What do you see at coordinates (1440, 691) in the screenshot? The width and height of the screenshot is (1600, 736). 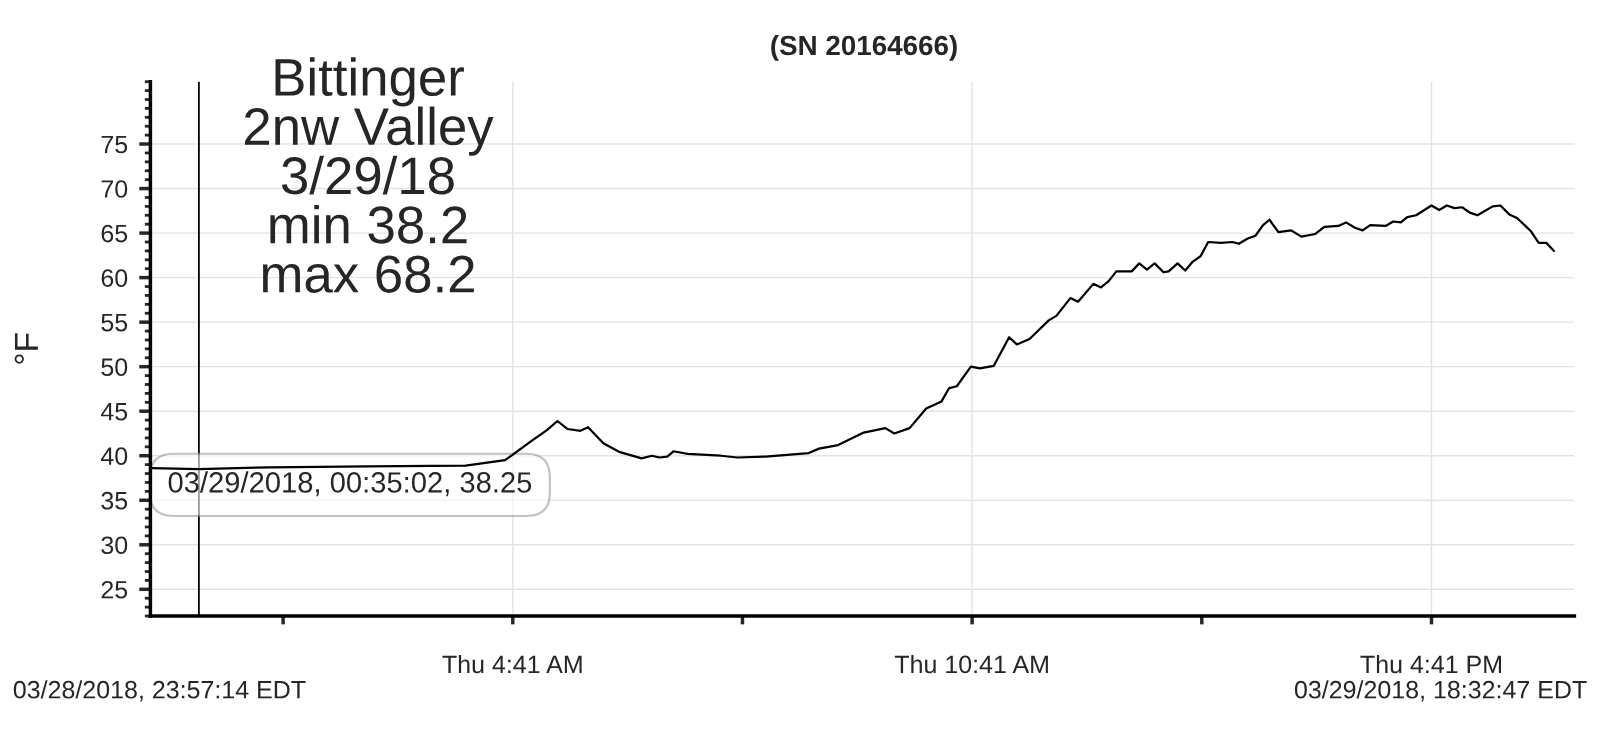 I see `text: 03/29/2018, 18:32:47 EDT` at bounding box center [1440, 691].